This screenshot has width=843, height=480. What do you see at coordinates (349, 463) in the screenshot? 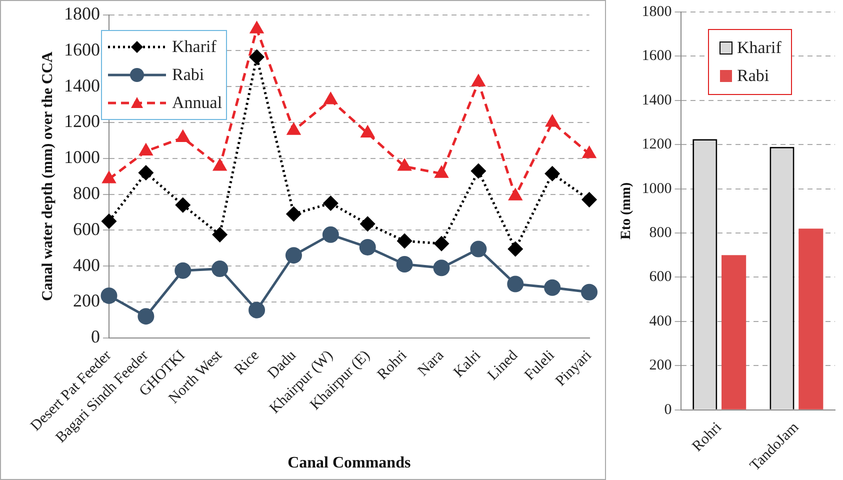
I see `x-axis-title: Canal Commands` at bounding box center [349, 463].